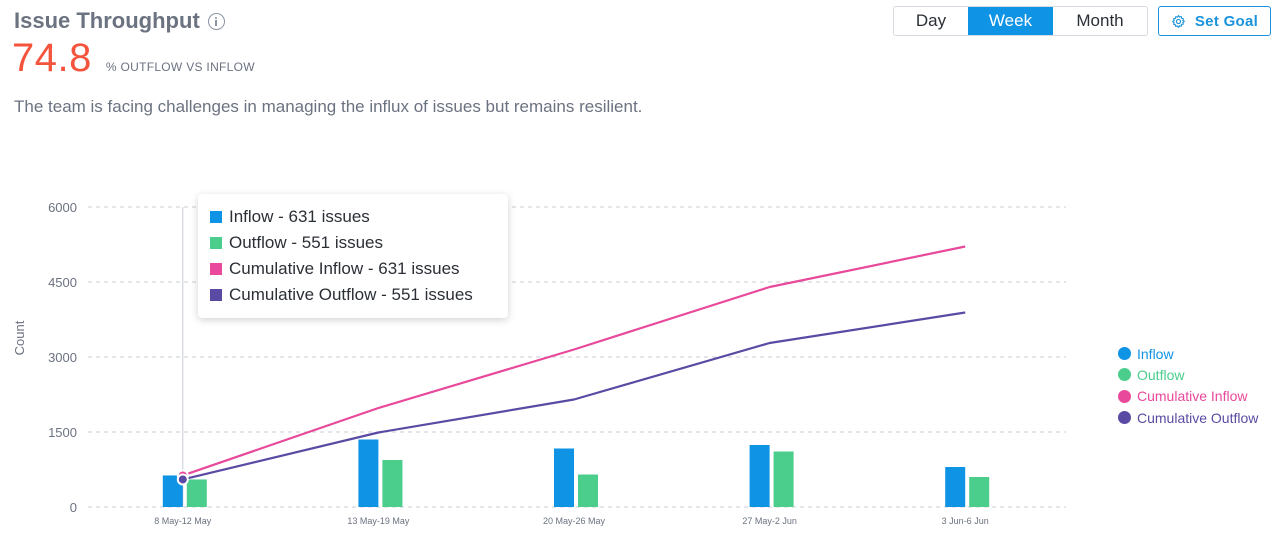 The width and height of the screenshot is (1279, 539). I want to click on period-toggle: Day Week Month, so click(1020, 21).